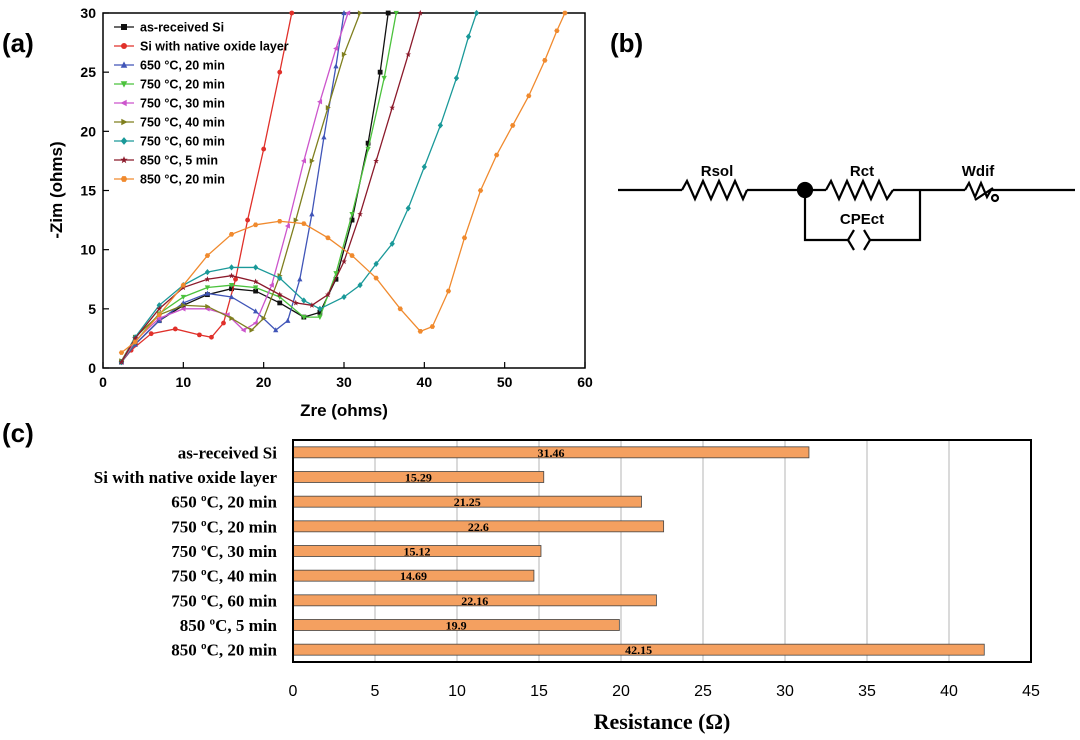  What do you see at coordinates (88, 191) in the screenshot?
I see `nyquist-y-tick-label: 15` at bounding box center [88, 191].